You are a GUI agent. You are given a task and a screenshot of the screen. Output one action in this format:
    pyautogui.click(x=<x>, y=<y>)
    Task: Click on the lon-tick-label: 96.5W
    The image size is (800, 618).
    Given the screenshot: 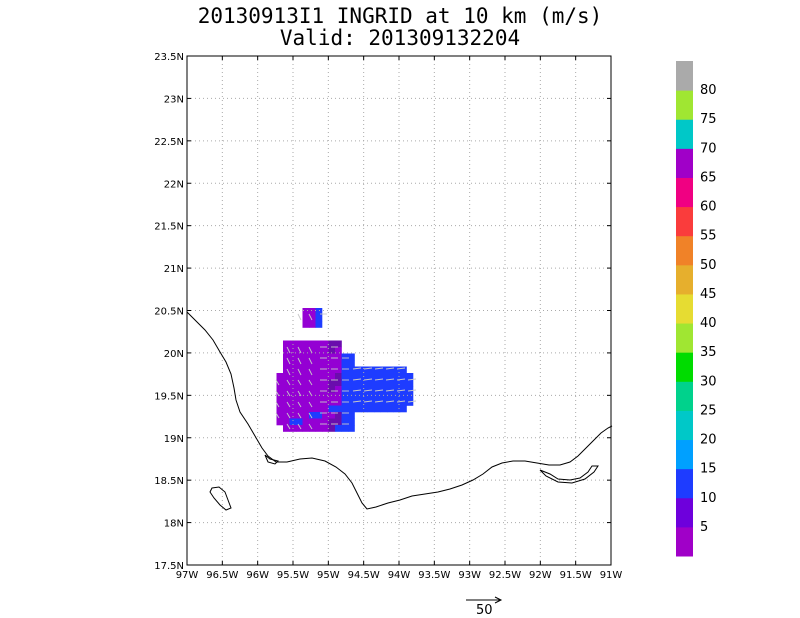 What is the action you would take?
    pyautogui.click(x=222, y=575)
    